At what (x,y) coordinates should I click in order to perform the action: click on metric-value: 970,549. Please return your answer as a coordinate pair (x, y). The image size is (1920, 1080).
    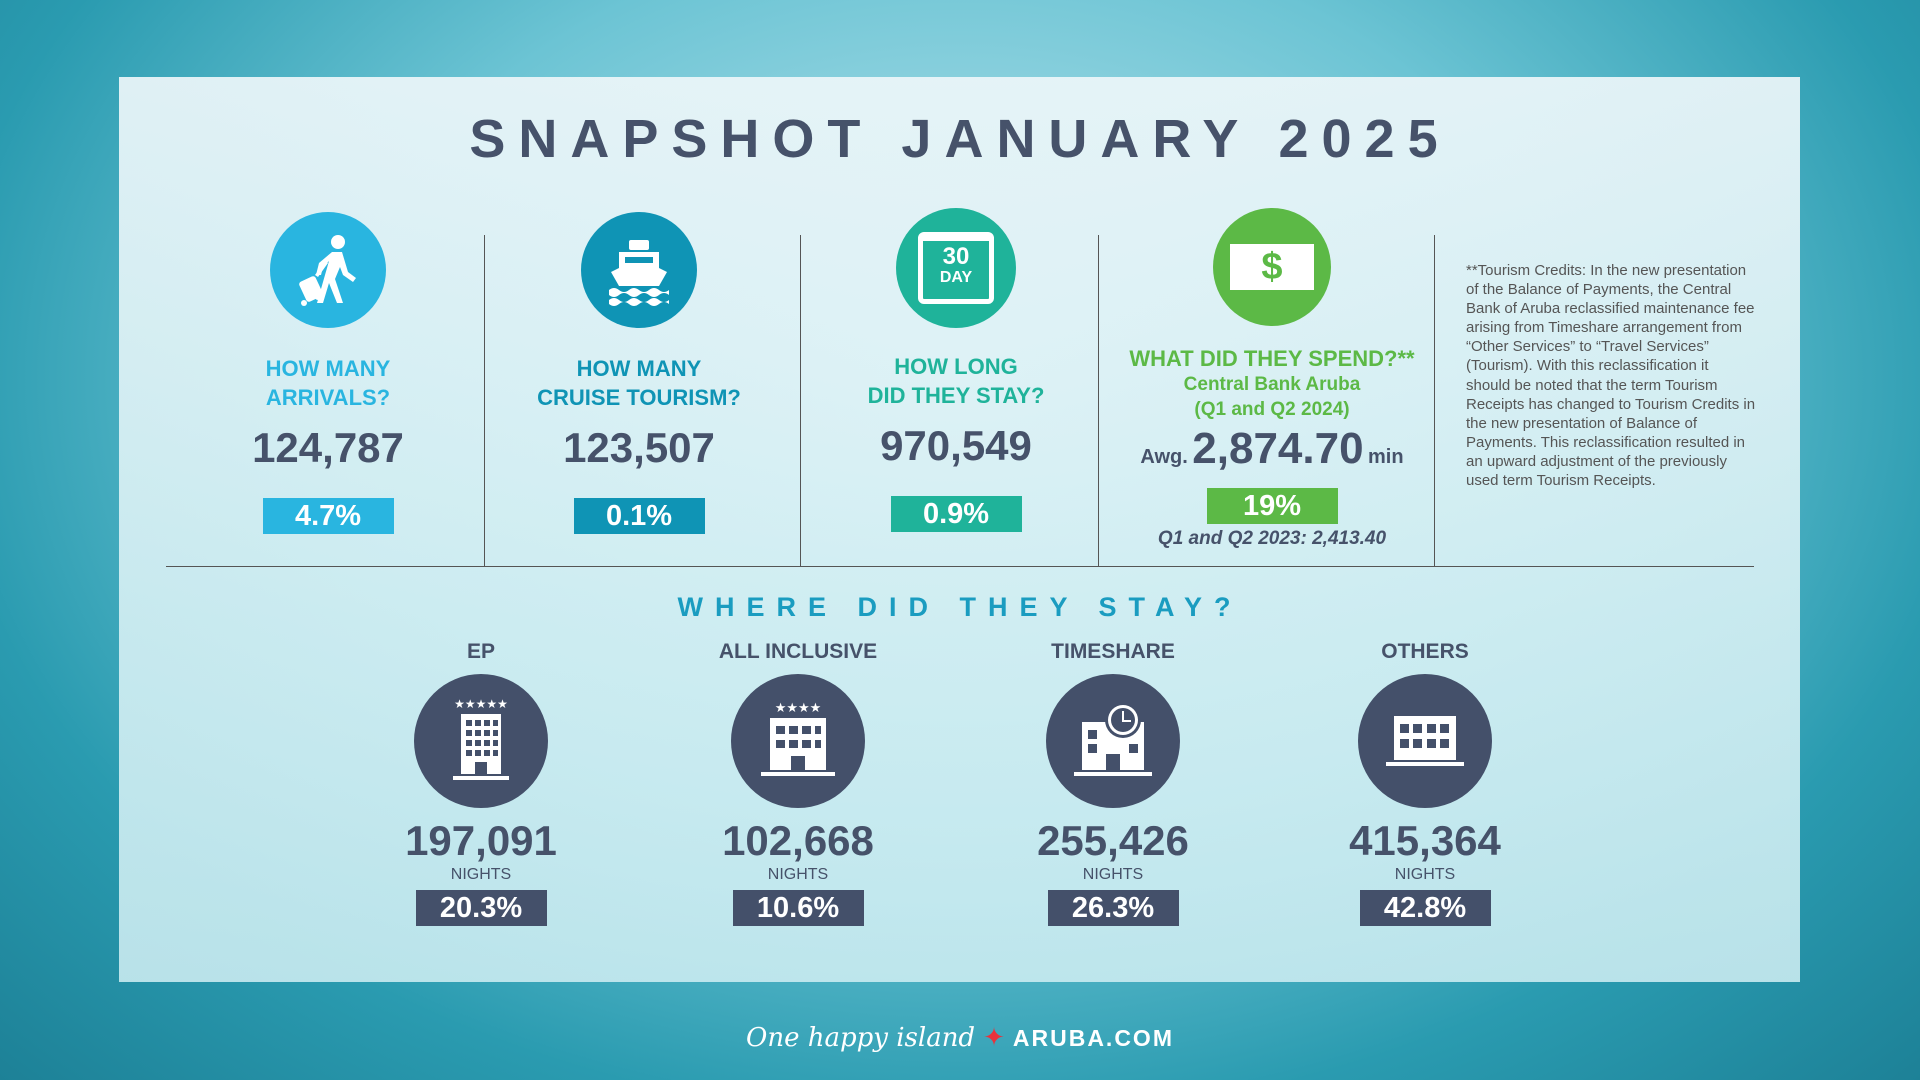
    Looking at the image, I should click on (956, 445).